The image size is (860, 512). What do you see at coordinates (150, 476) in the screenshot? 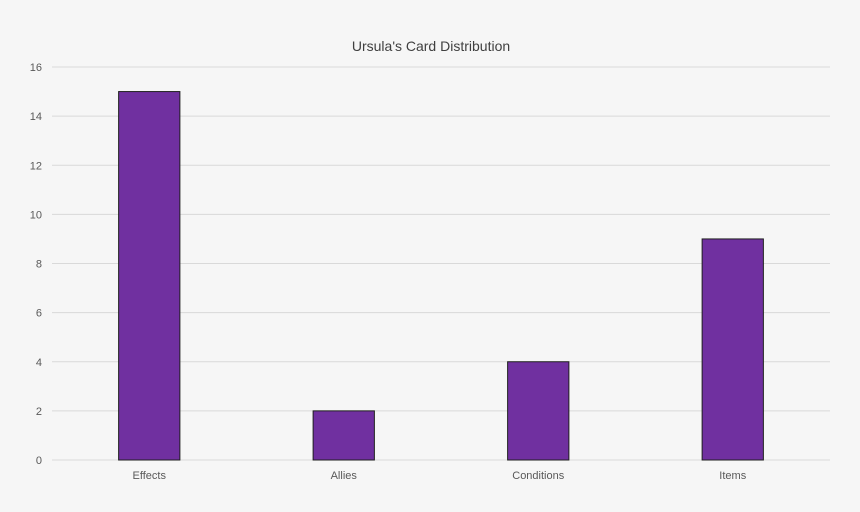
I see `x-tick-label: Effects` at bounding box center [150, 476].